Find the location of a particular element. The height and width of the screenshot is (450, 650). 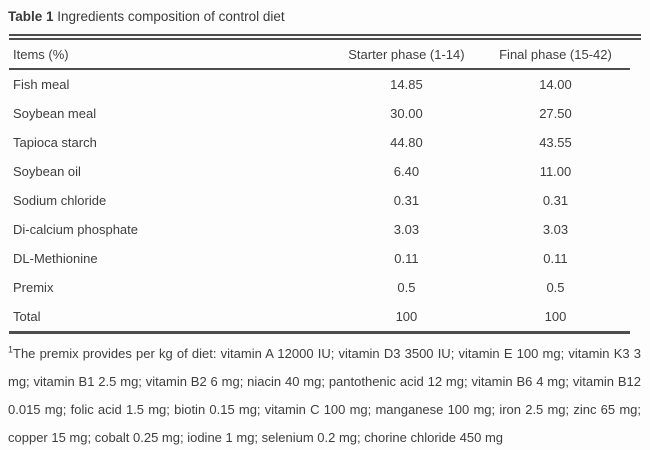

table-caption-label: Table 1 is located at coordinates (31, 16).